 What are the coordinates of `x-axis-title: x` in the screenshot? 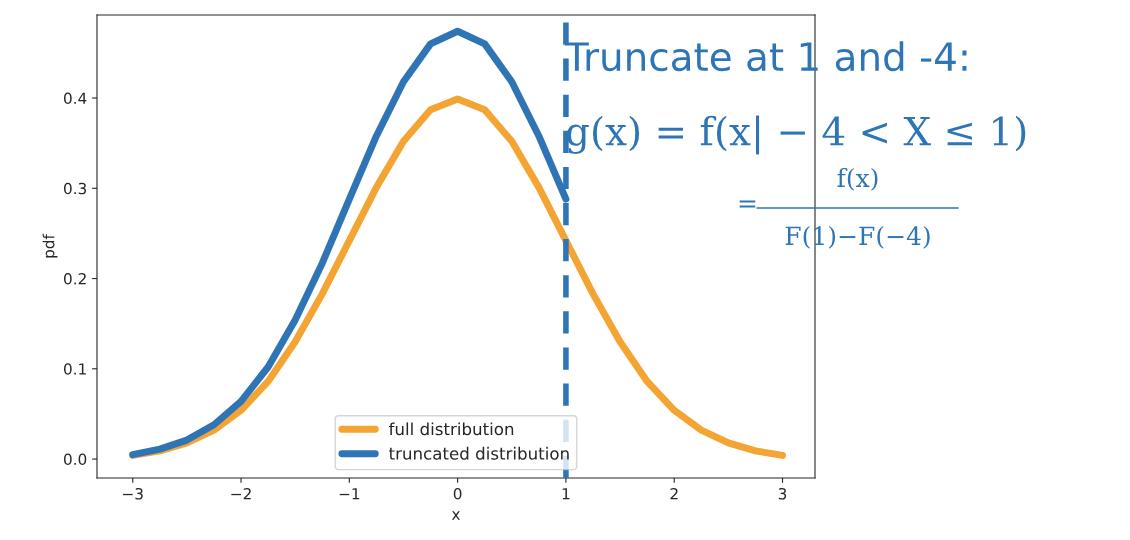 It's located at (456, 515).